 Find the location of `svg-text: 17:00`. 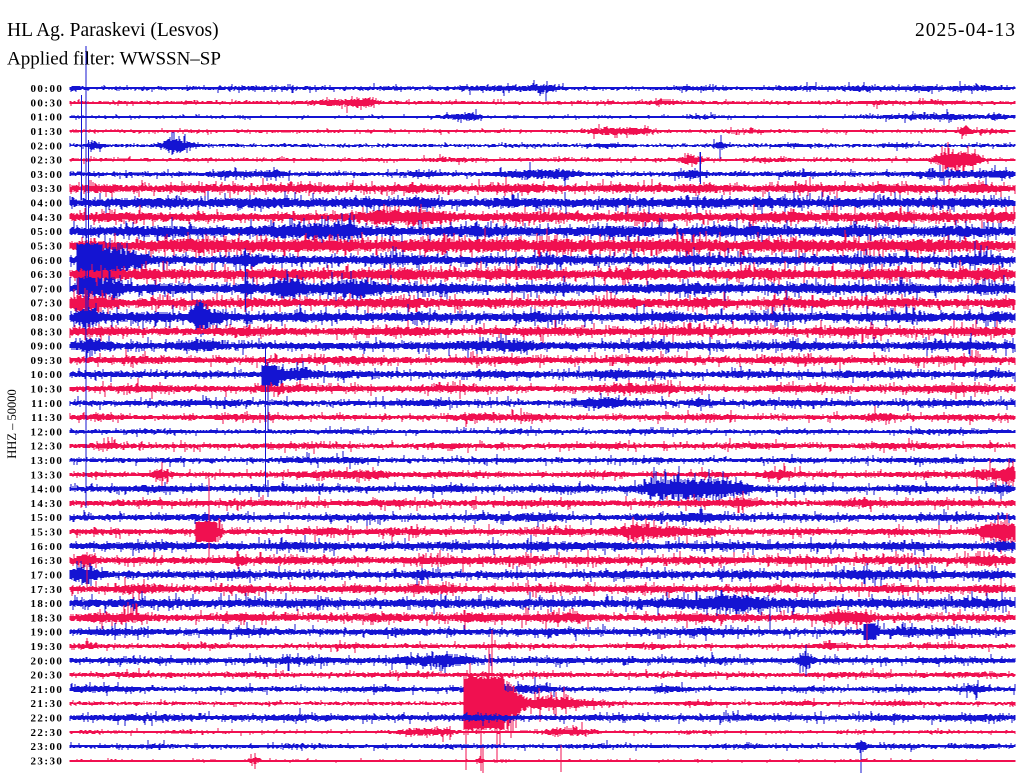

svg-text: 17:00 is located at coordinates (46, 576).